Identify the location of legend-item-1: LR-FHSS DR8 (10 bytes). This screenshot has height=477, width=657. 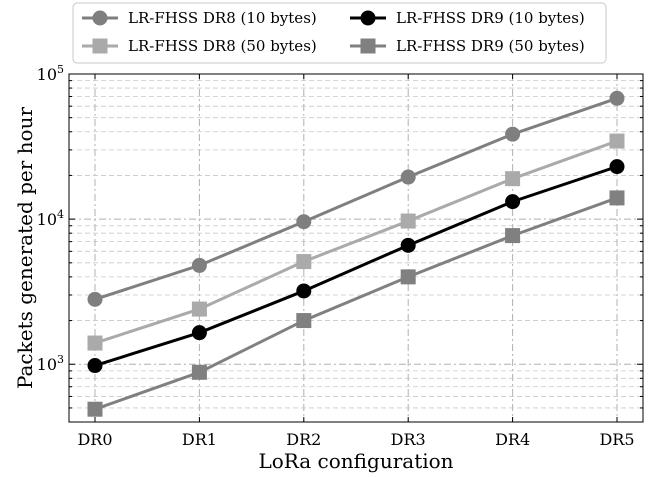
(199, 18).